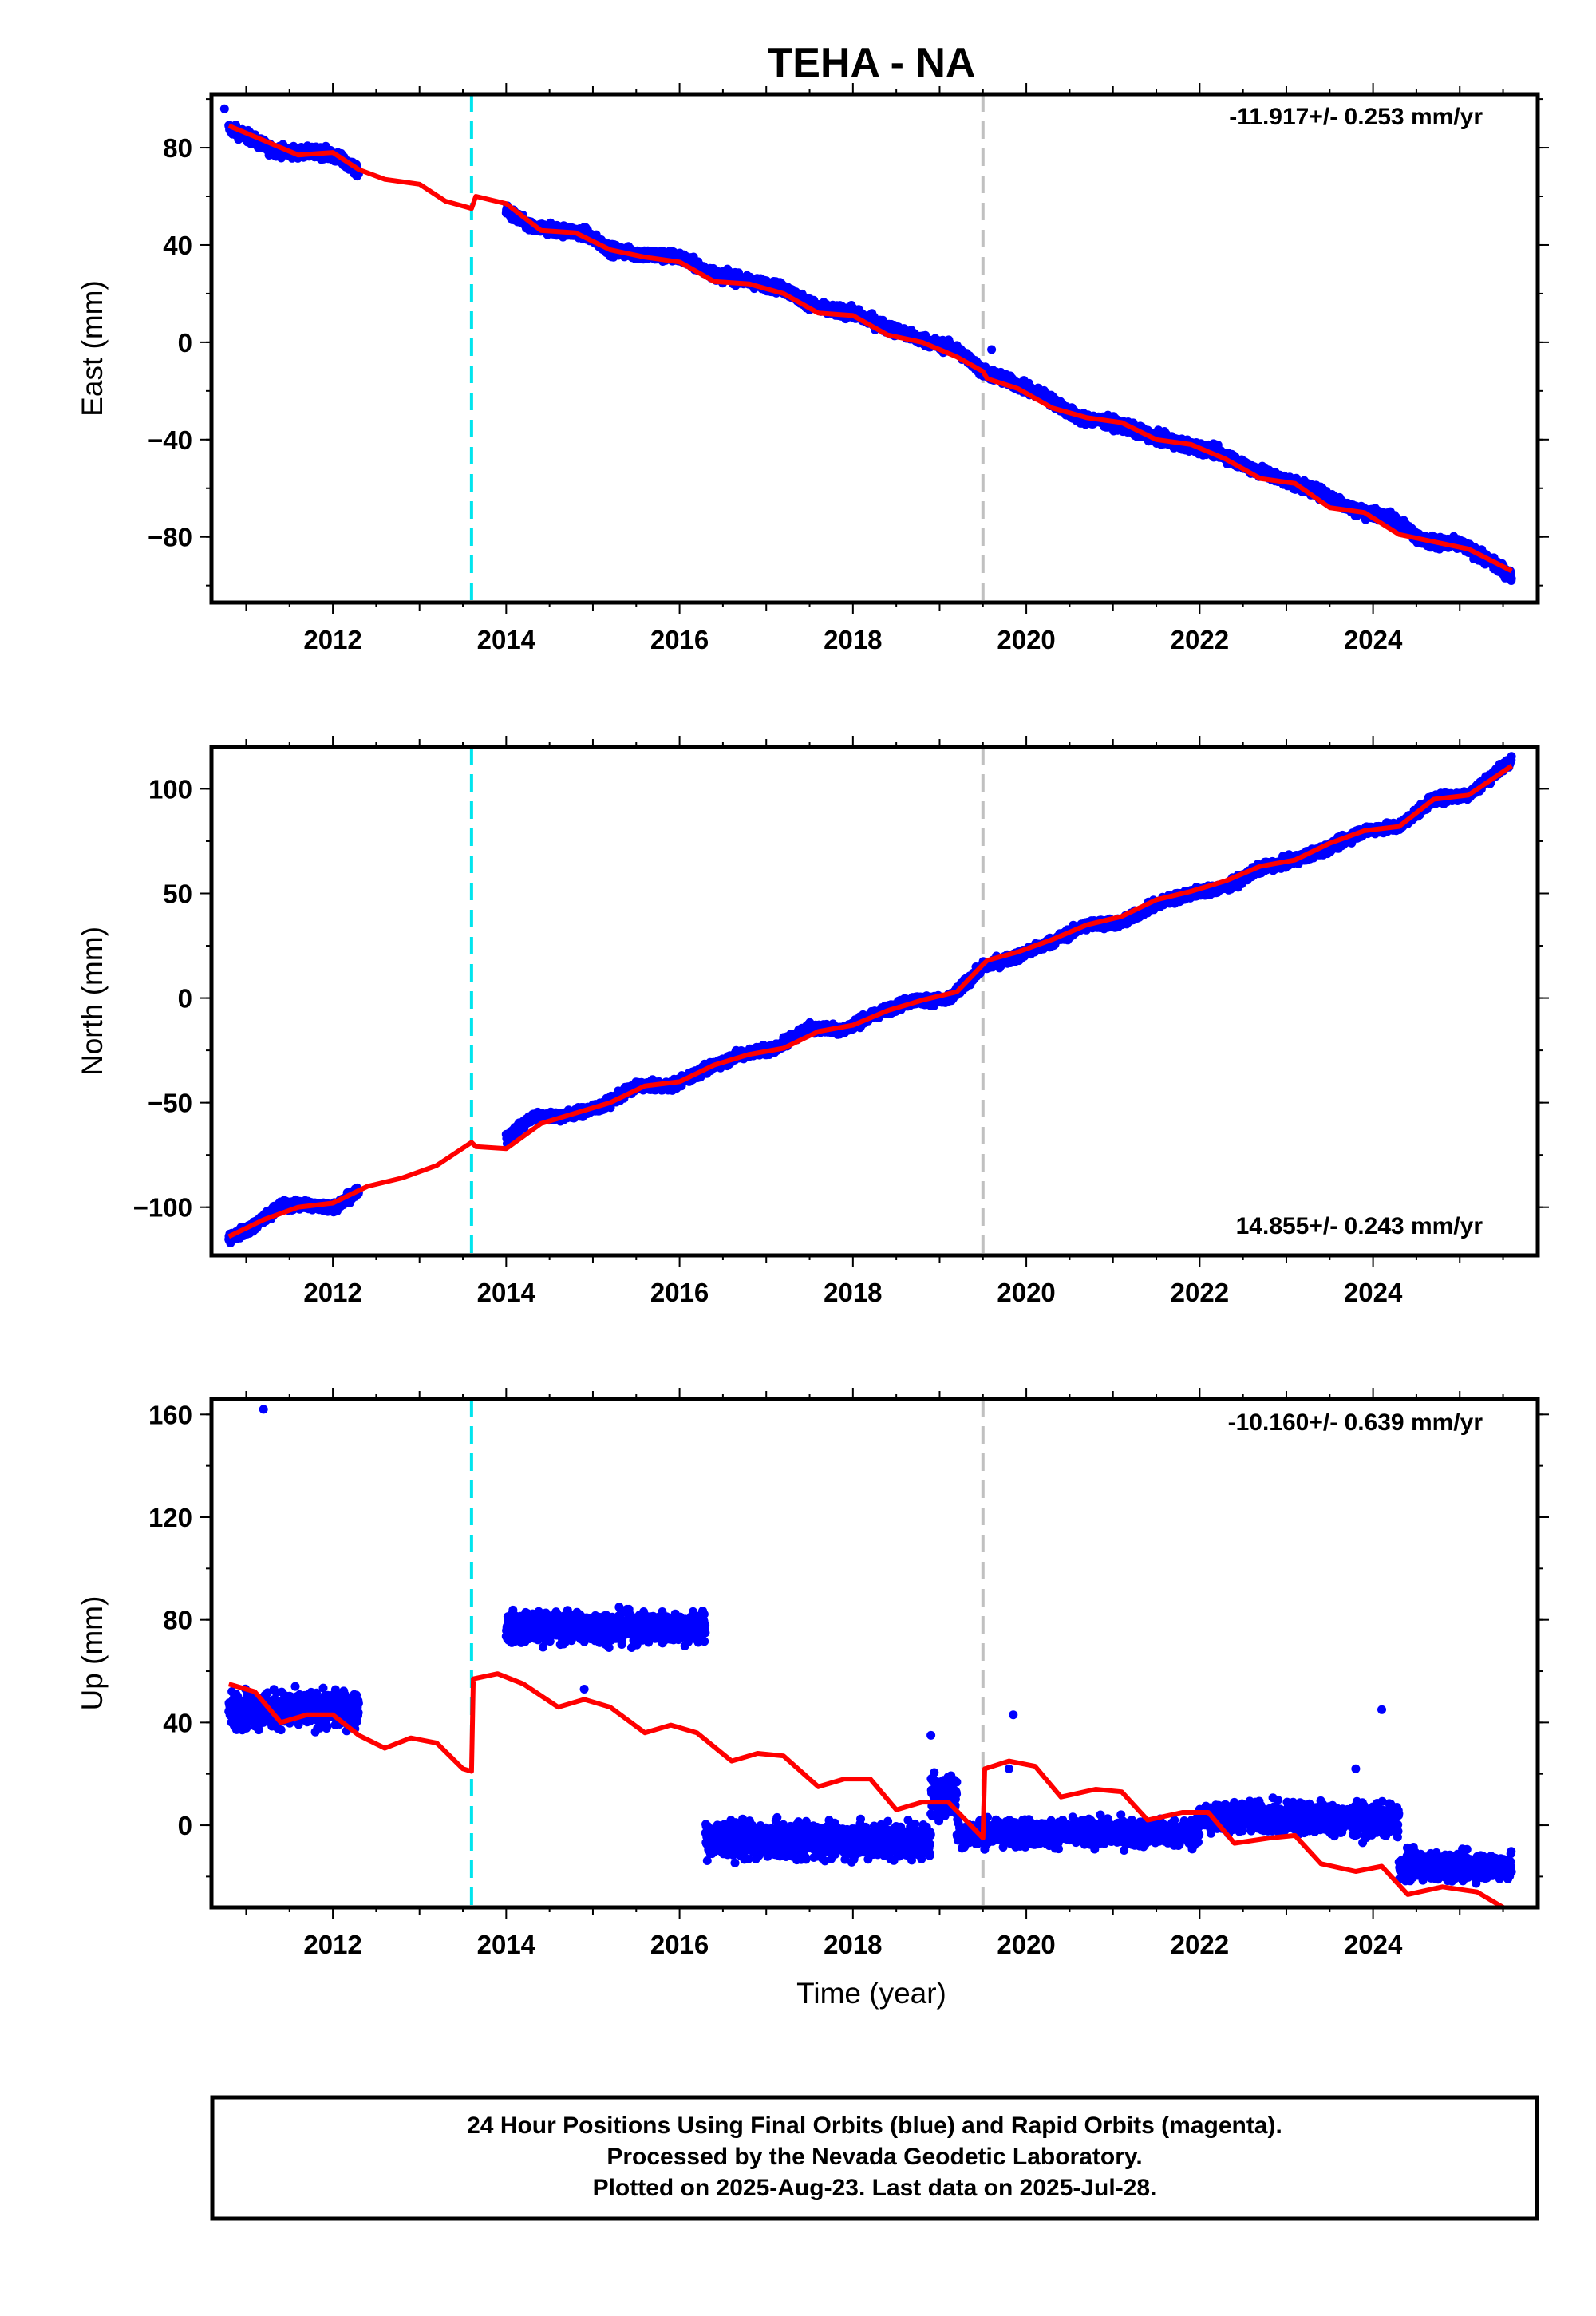 This screenshot has width=1596, height=2316. What do you see at coordinates (185, 343) in the screenshot?
I see `y-tick-label: 0` at bounding box center [185, 343].